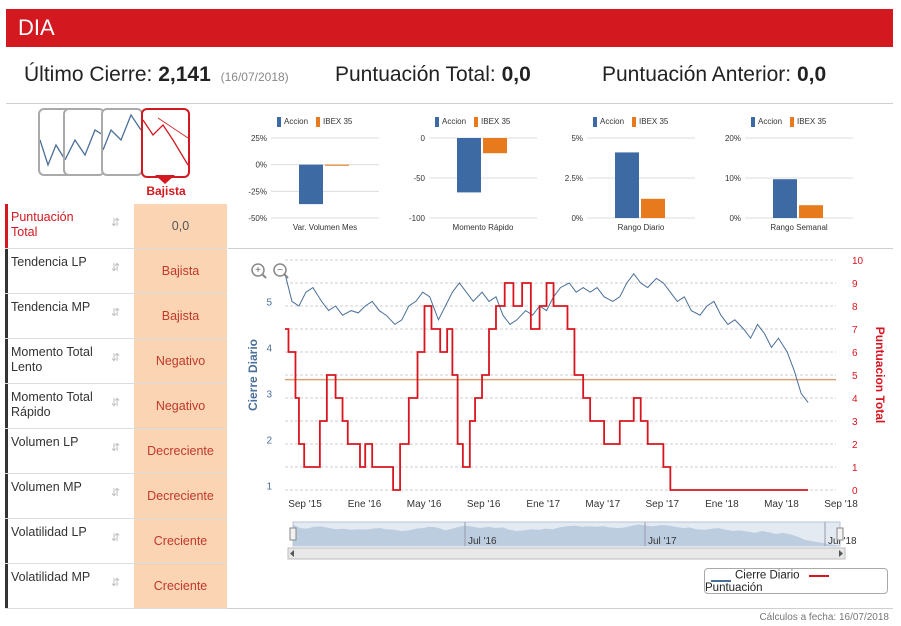  What do you see at coordinates (49, 262) in the screenshot?
I see `indicator-label: Tendencia LP` at bounding box center [49, 262].